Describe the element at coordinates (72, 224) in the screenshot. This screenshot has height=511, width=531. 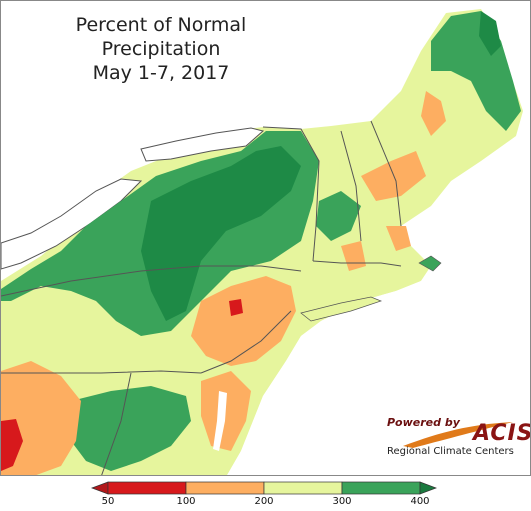
I see `lake-erie` at that location.